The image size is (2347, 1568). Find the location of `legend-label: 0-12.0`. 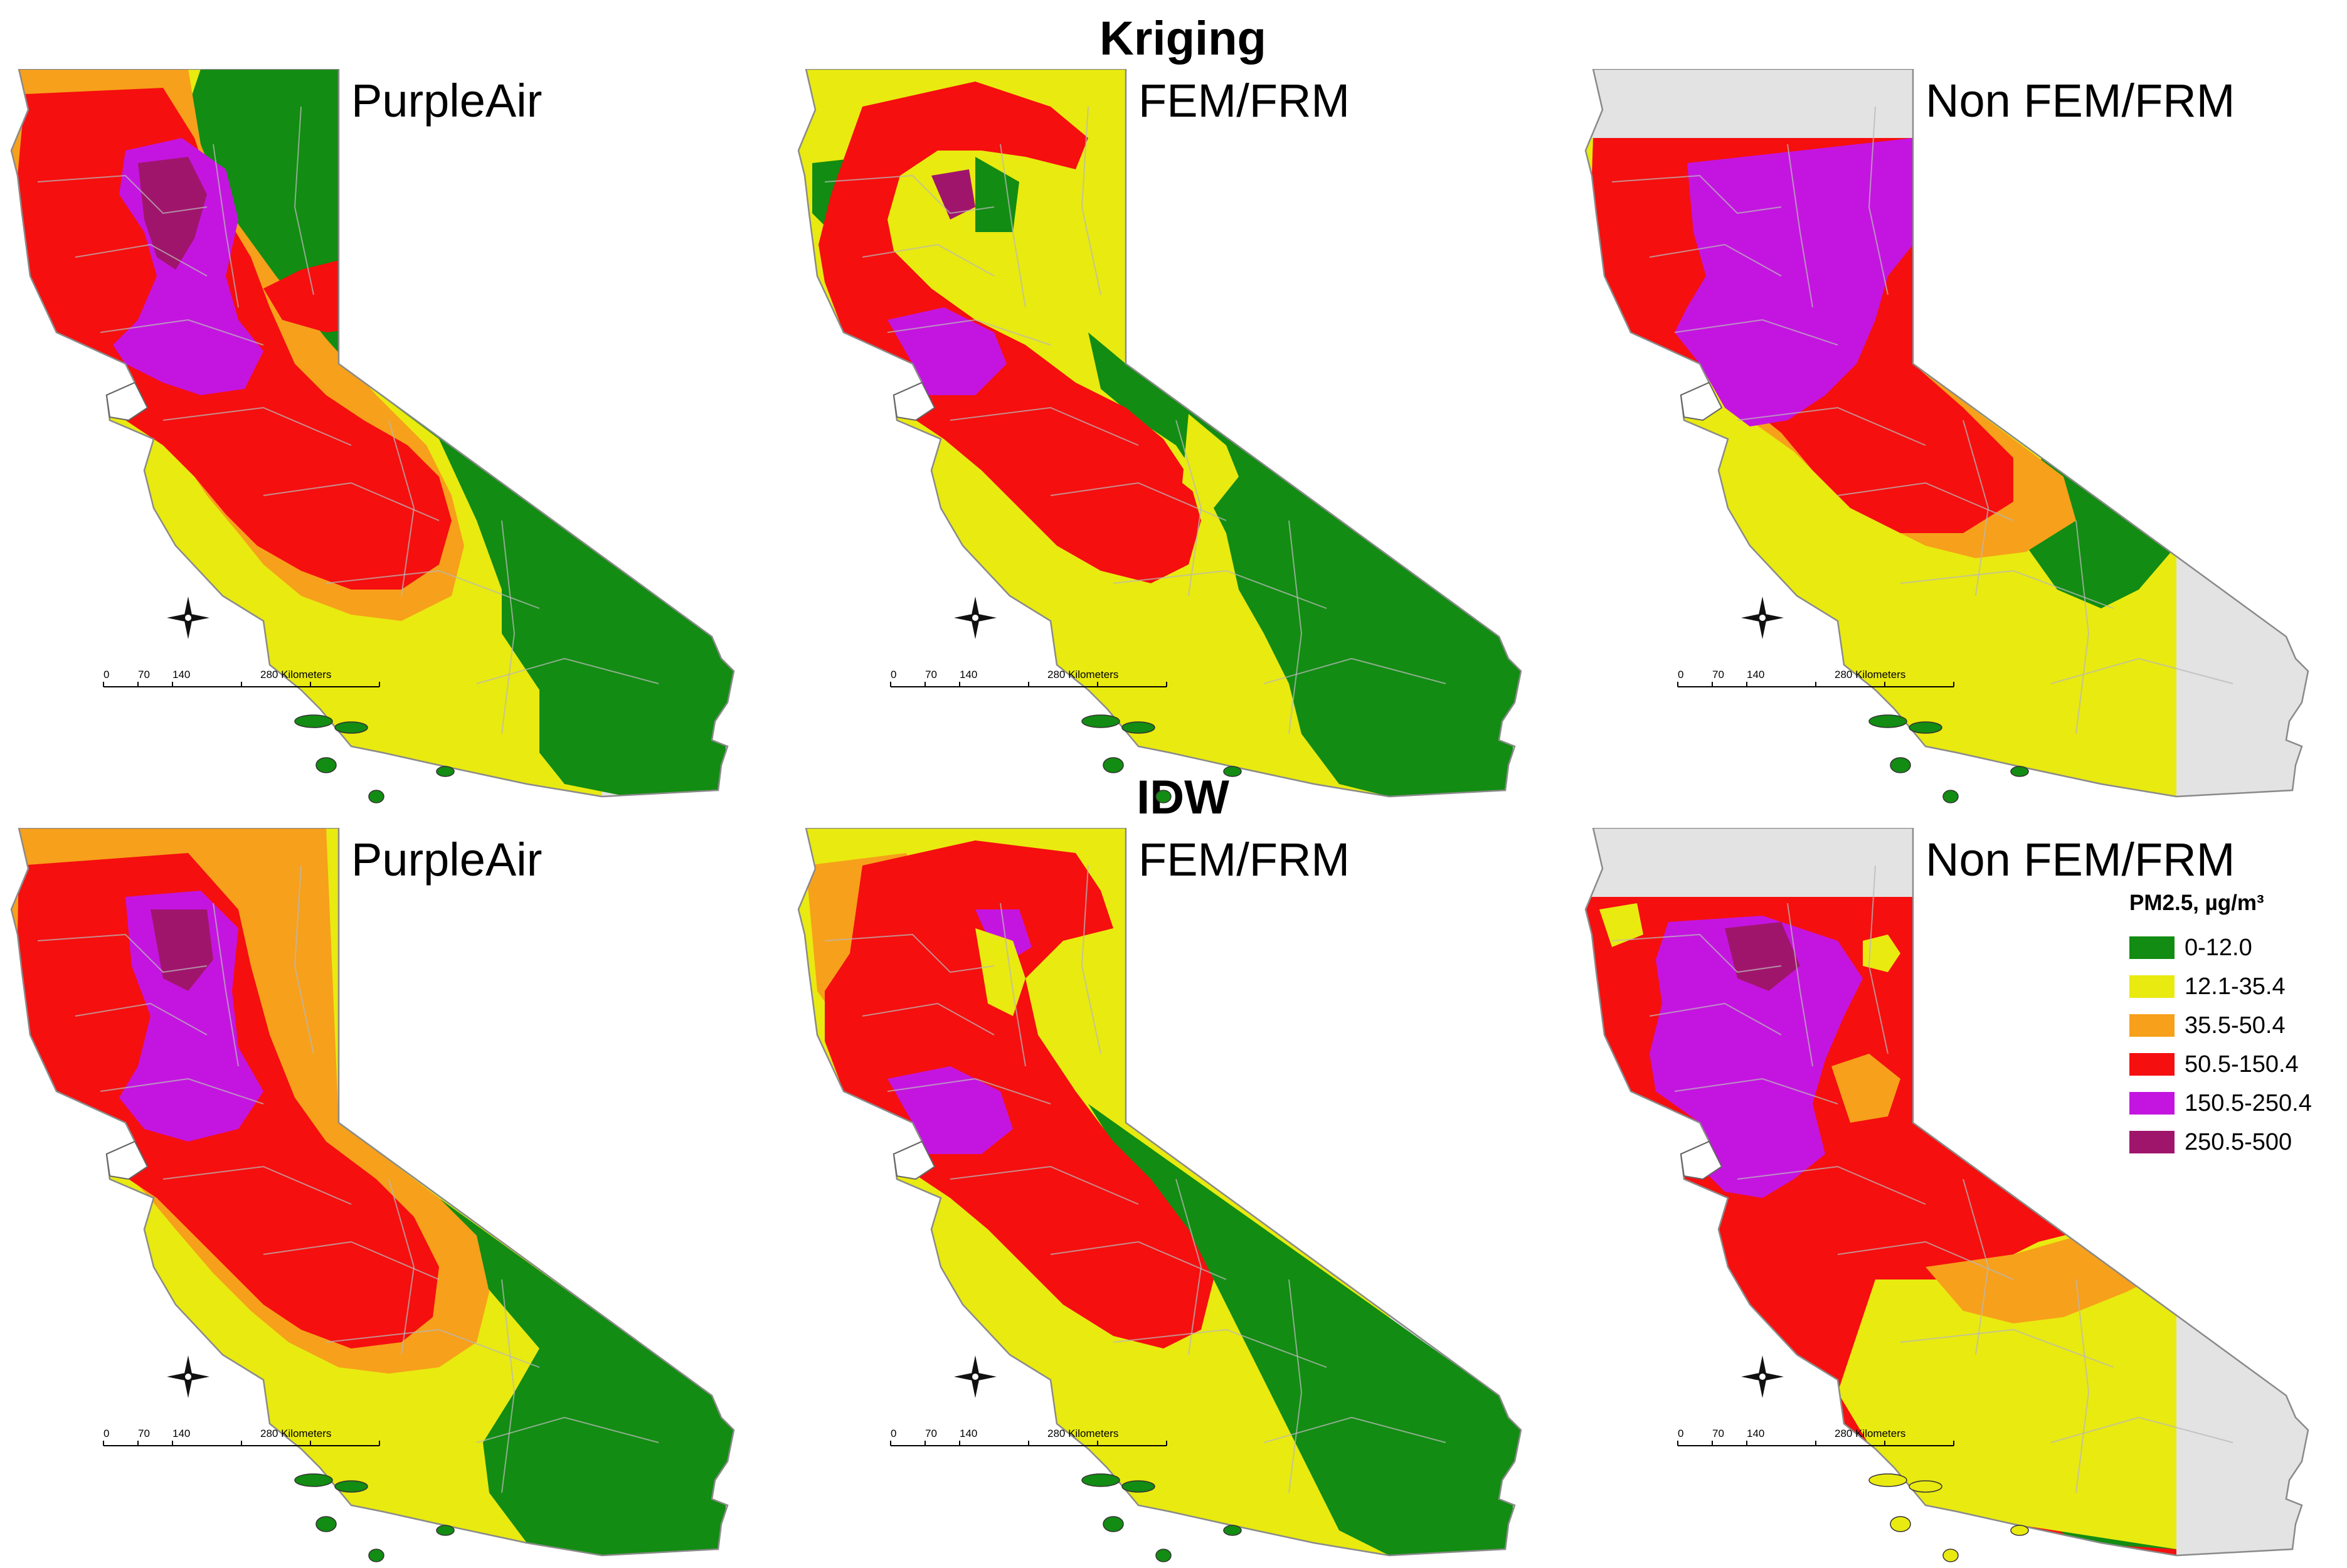

legend-label: 0-12.0 is located at coordinates (2218, 948).